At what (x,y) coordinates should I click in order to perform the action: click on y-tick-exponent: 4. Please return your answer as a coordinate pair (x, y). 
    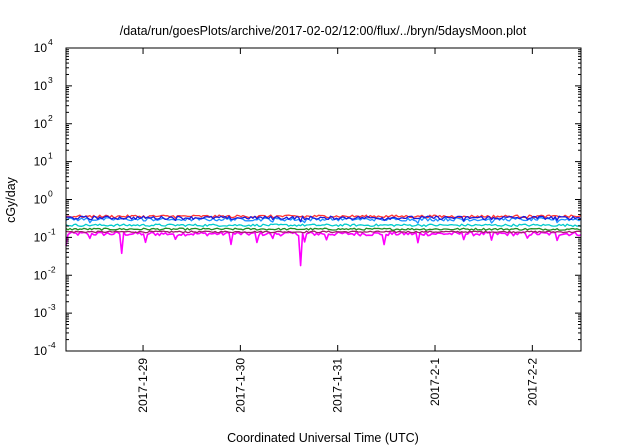
    Looking at the image, I should click on (50, 42).